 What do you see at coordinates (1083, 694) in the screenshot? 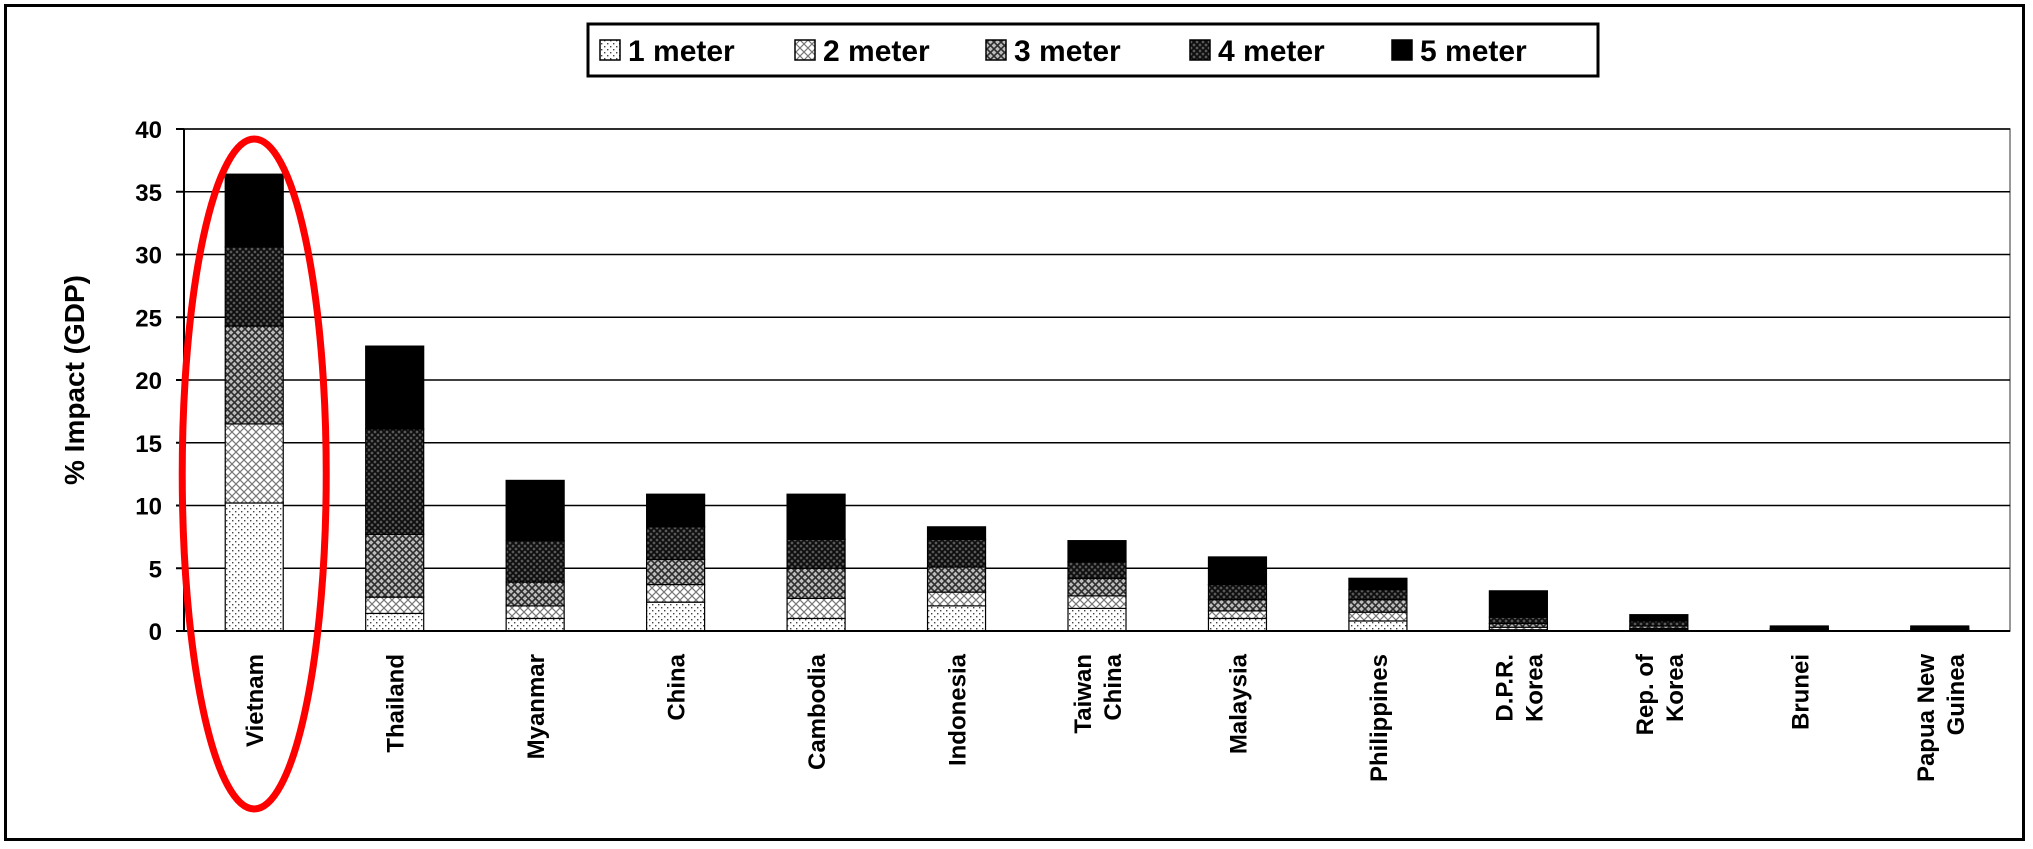
I see `x-category-label: Taiwan` at bounding box center [1083, 694].